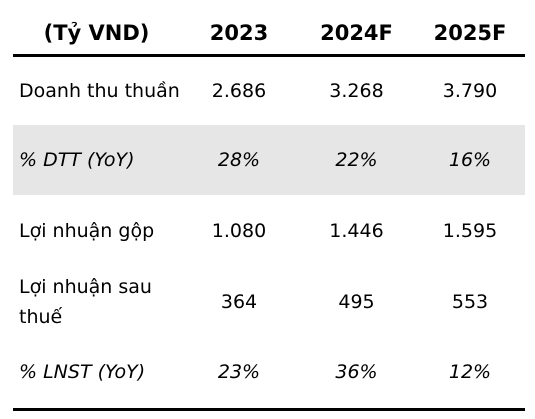 The height and width of the screenshot is (419, 535). Describe the element at coordinates (239, 374) in the screenshot. I see `table-cell: 23%` at that location.